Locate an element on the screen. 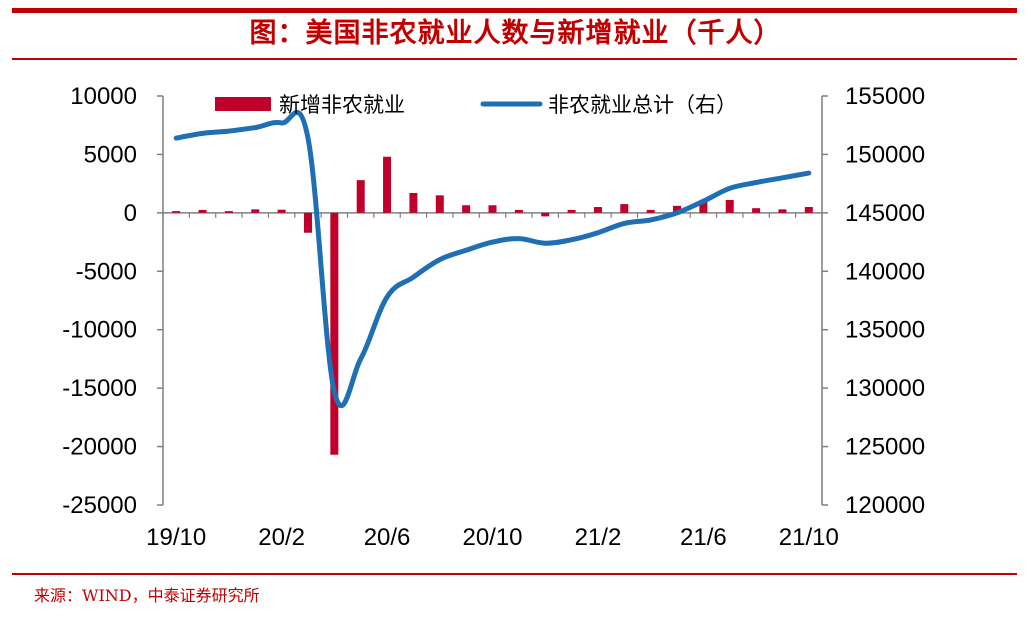 This screenshot has height=624, width=1031. chart-title: 图：美国非农就业人数与新增就业（千人） is located at coordinates (515, 33).